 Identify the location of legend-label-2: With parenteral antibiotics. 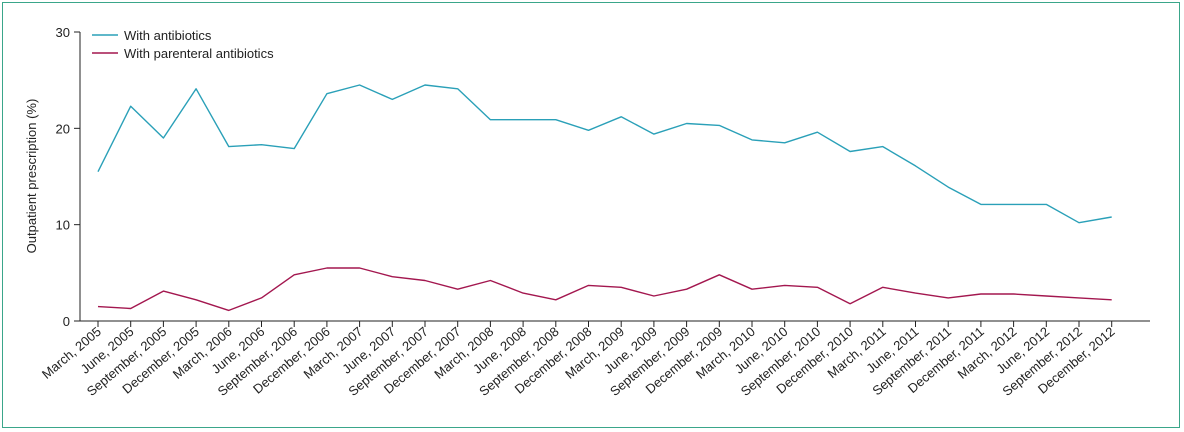
(199, 53).